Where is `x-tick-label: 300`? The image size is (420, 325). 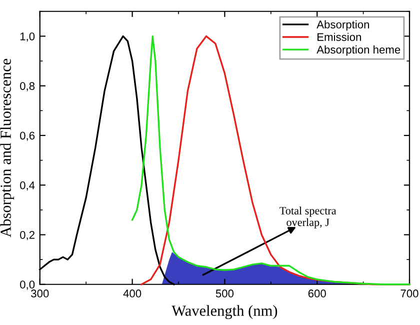 x-tick-label: 300 is located at coordinates (40, 294).